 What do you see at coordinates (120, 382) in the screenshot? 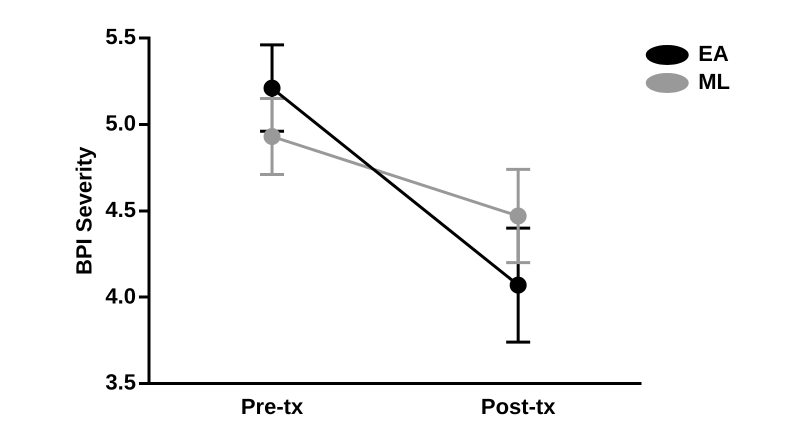
I see `y-tick-label: 3.5` at bounding box center [120, 382].